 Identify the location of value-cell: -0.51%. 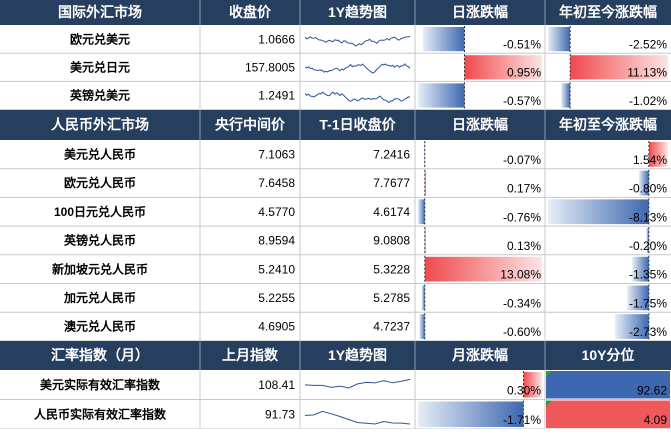
(522, 44).